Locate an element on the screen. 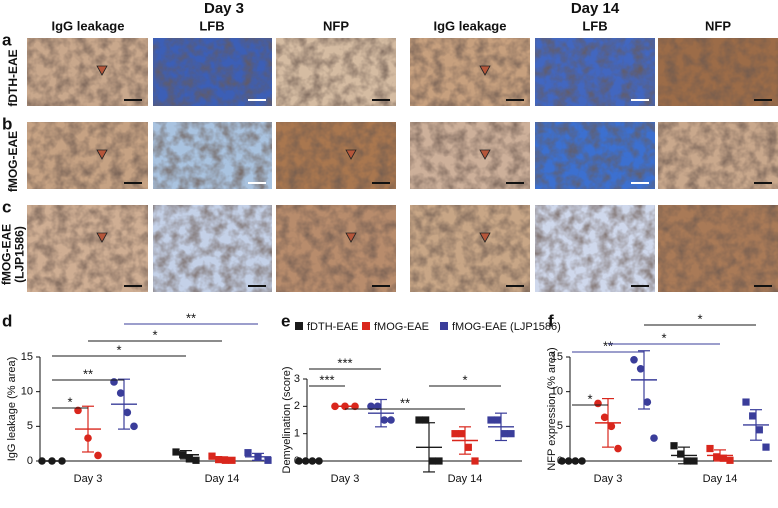 The width and height of the screenshot is (778, 508). y-axis-title: IgG leakage (% area) is located at coordinates (12, 409).